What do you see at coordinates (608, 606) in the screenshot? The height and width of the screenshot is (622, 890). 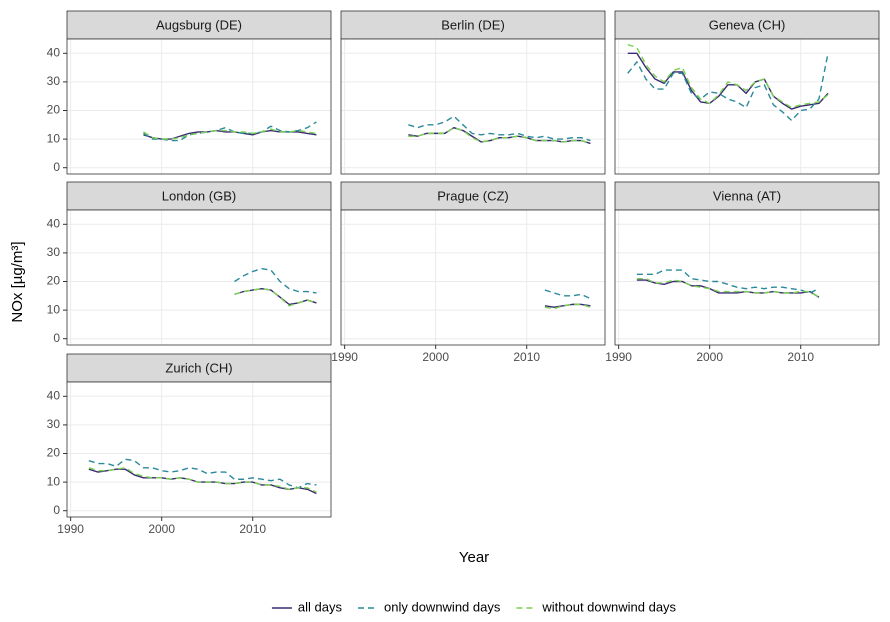 I see `legend-label: without downwind days` at bounding box center [608, 606].